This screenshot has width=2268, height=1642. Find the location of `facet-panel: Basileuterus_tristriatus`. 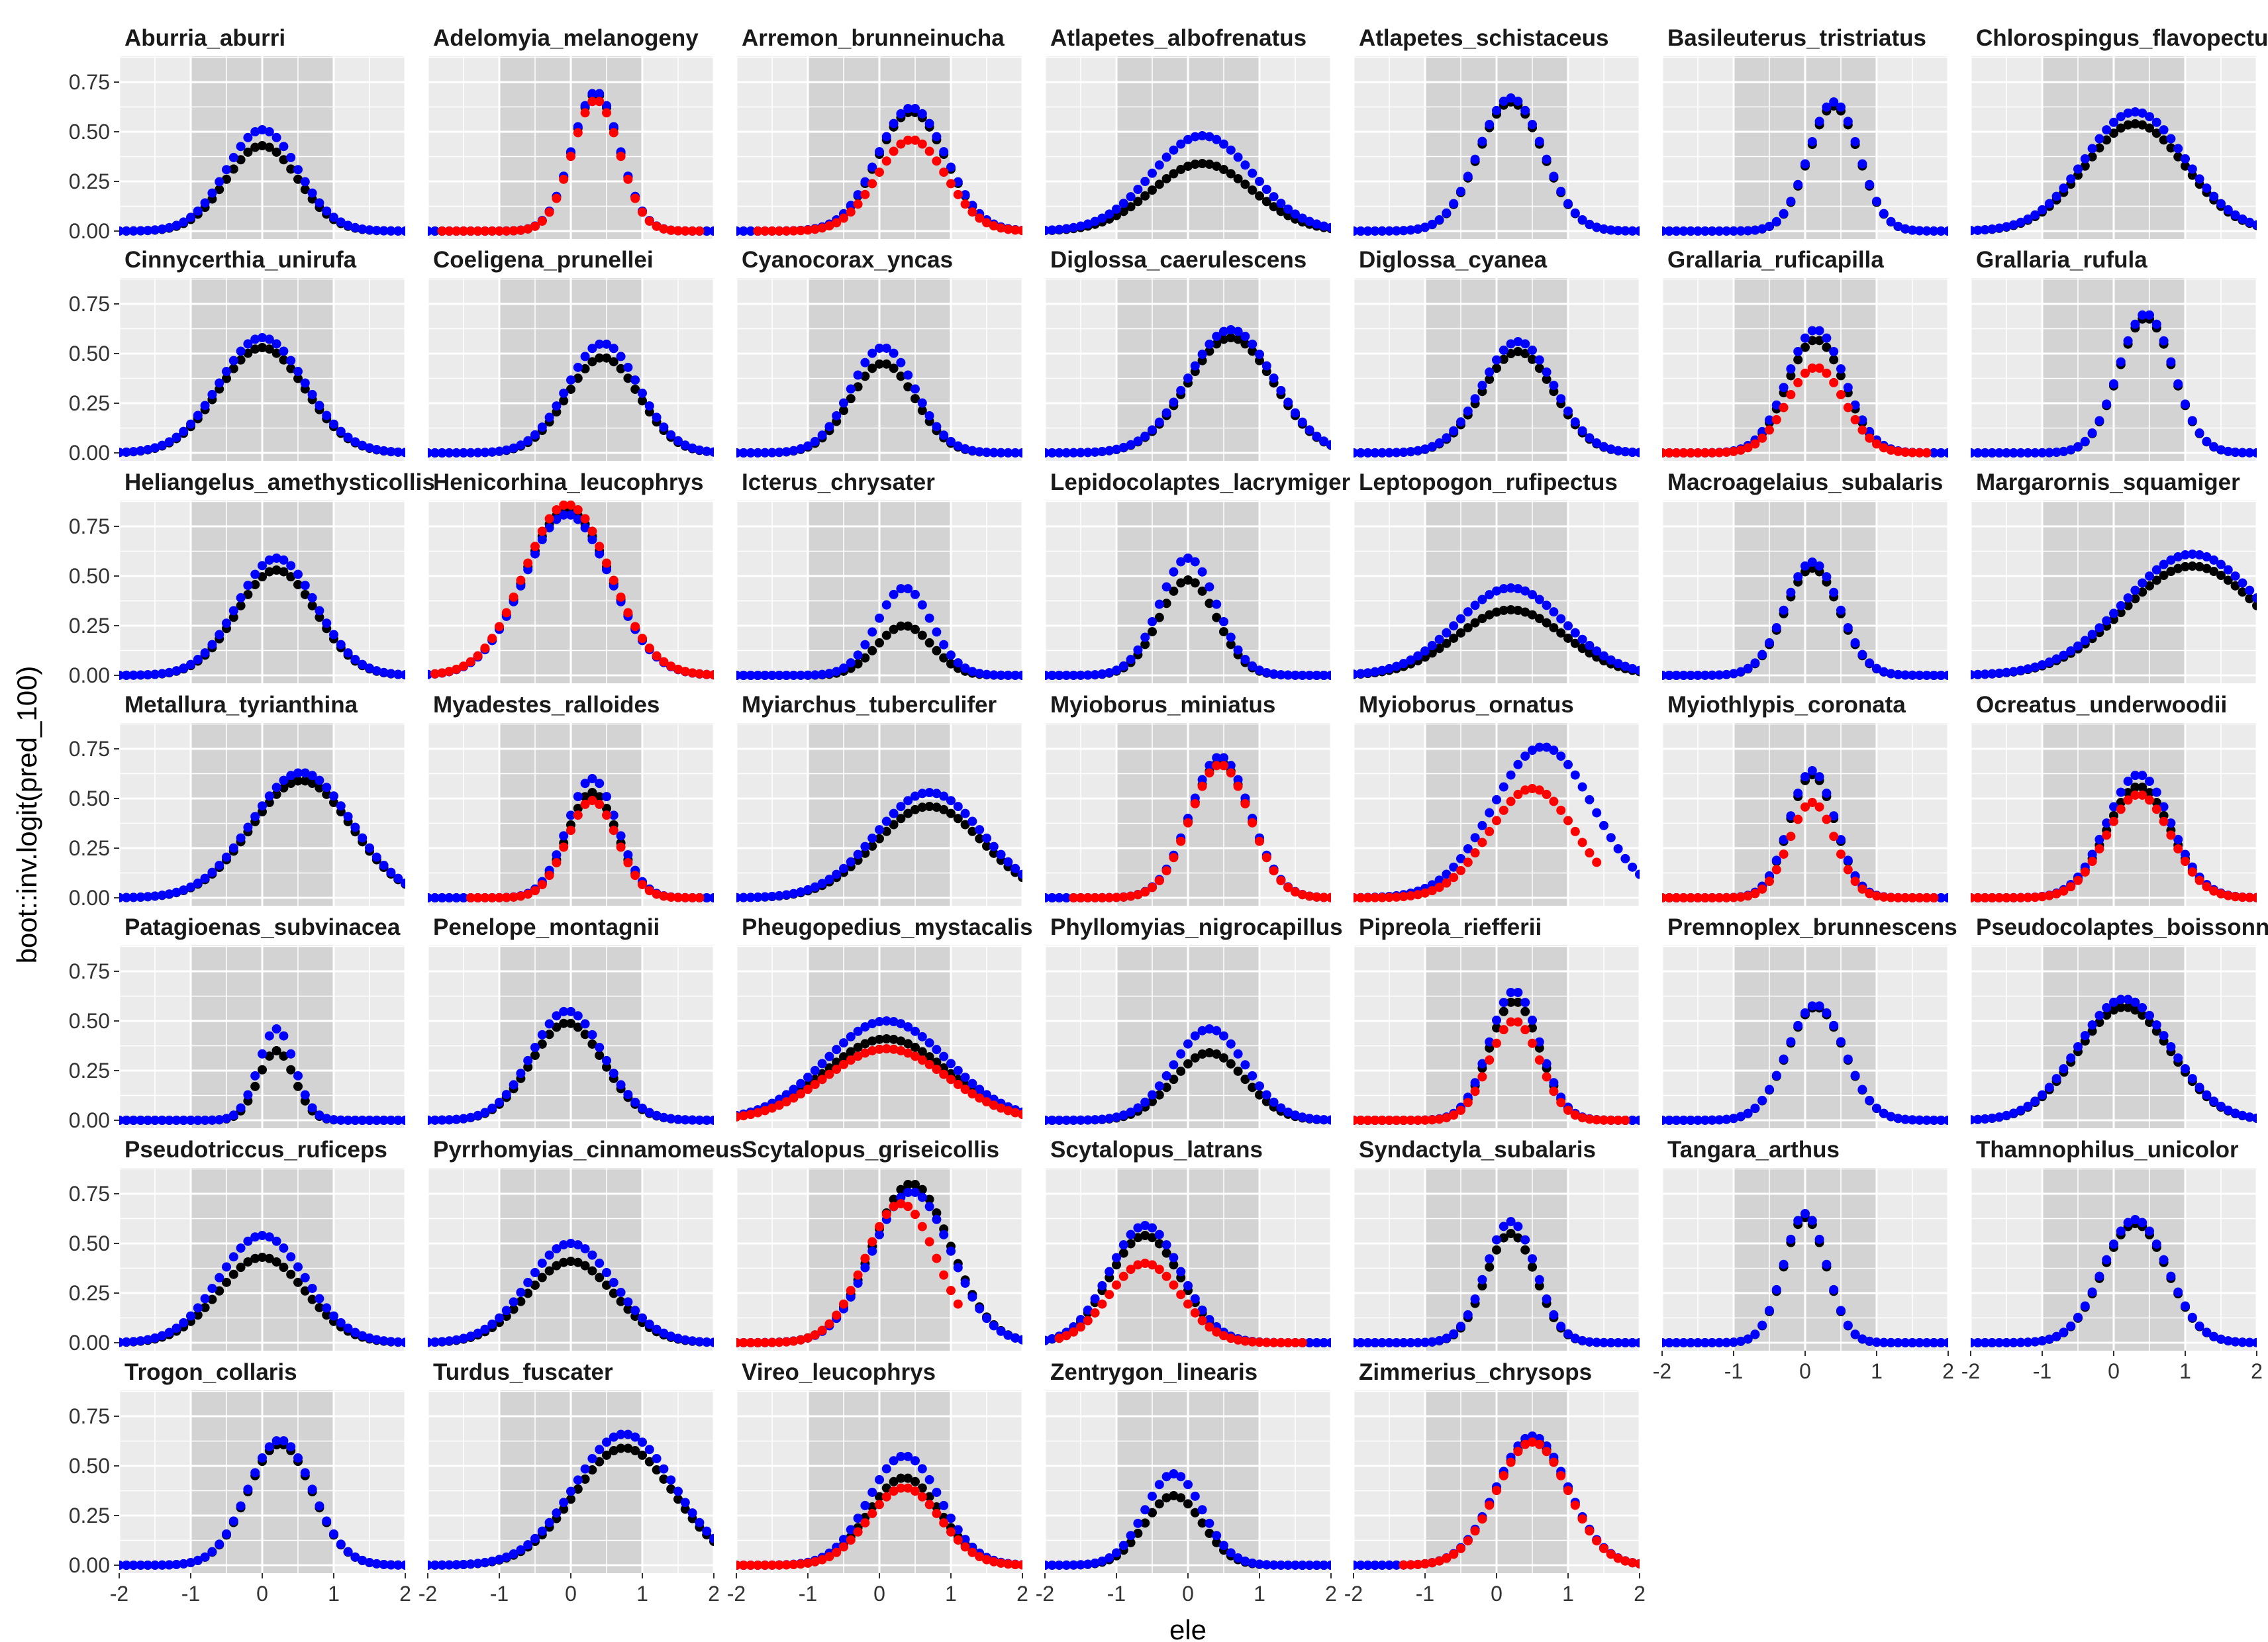

facet-panel: Basileuterus_tristriatus is located at coordinates (1805, 132).